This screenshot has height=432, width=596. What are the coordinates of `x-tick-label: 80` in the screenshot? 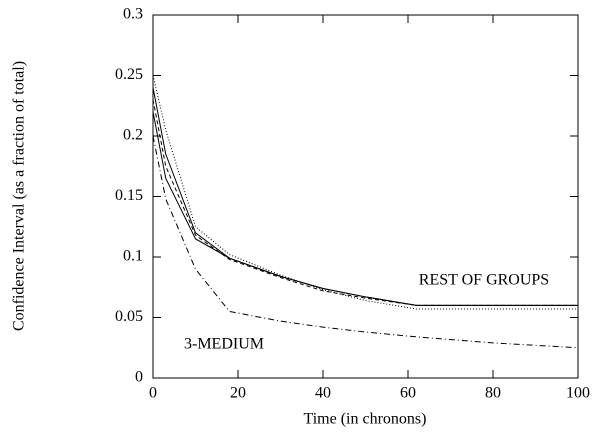 It's located at (493, 393).